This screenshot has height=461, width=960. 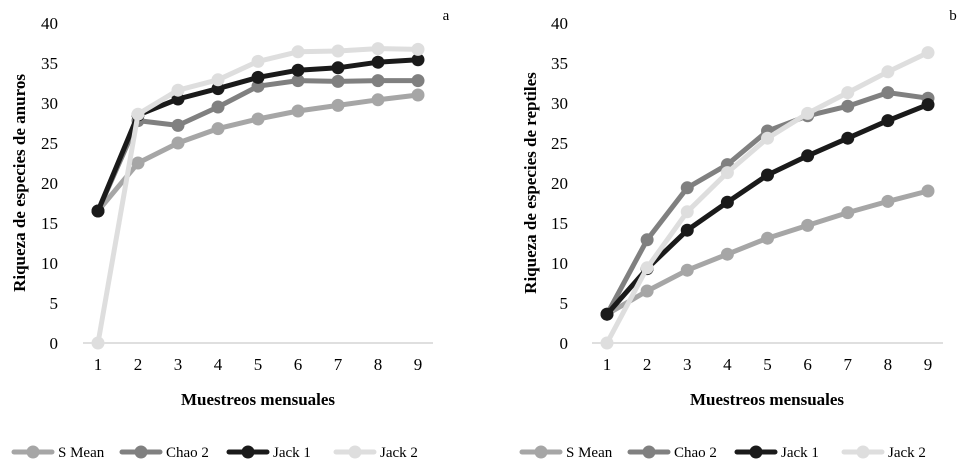 I want to click on chart-a-x-tick-label: 8, so click(x=378, y=364).